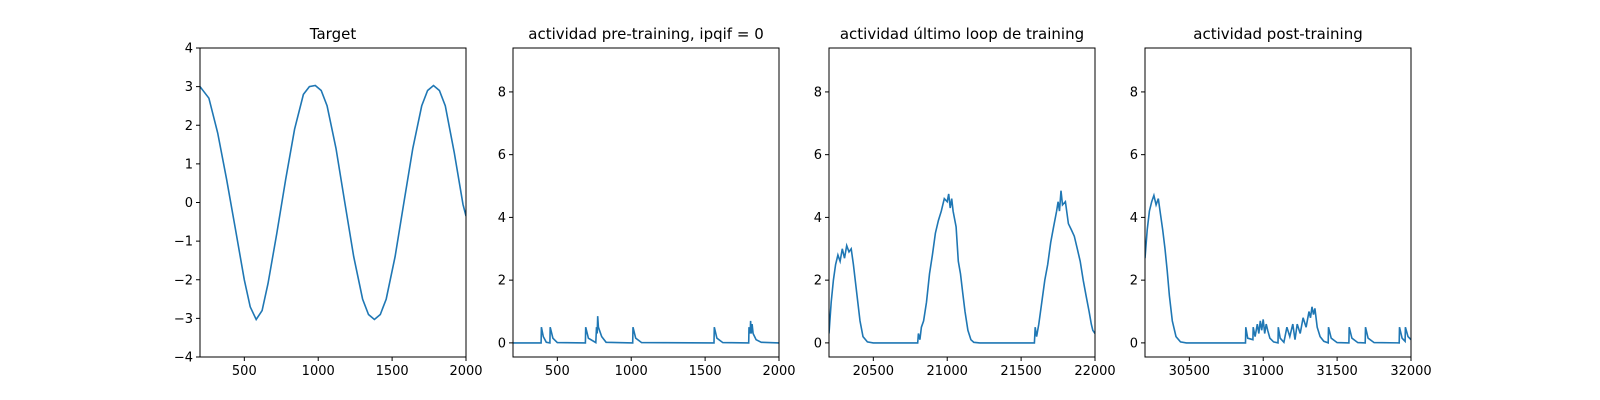  Describe the element at coordinates (183, 319) in the screenshot. I see `y-tick-label: −3` at that location.